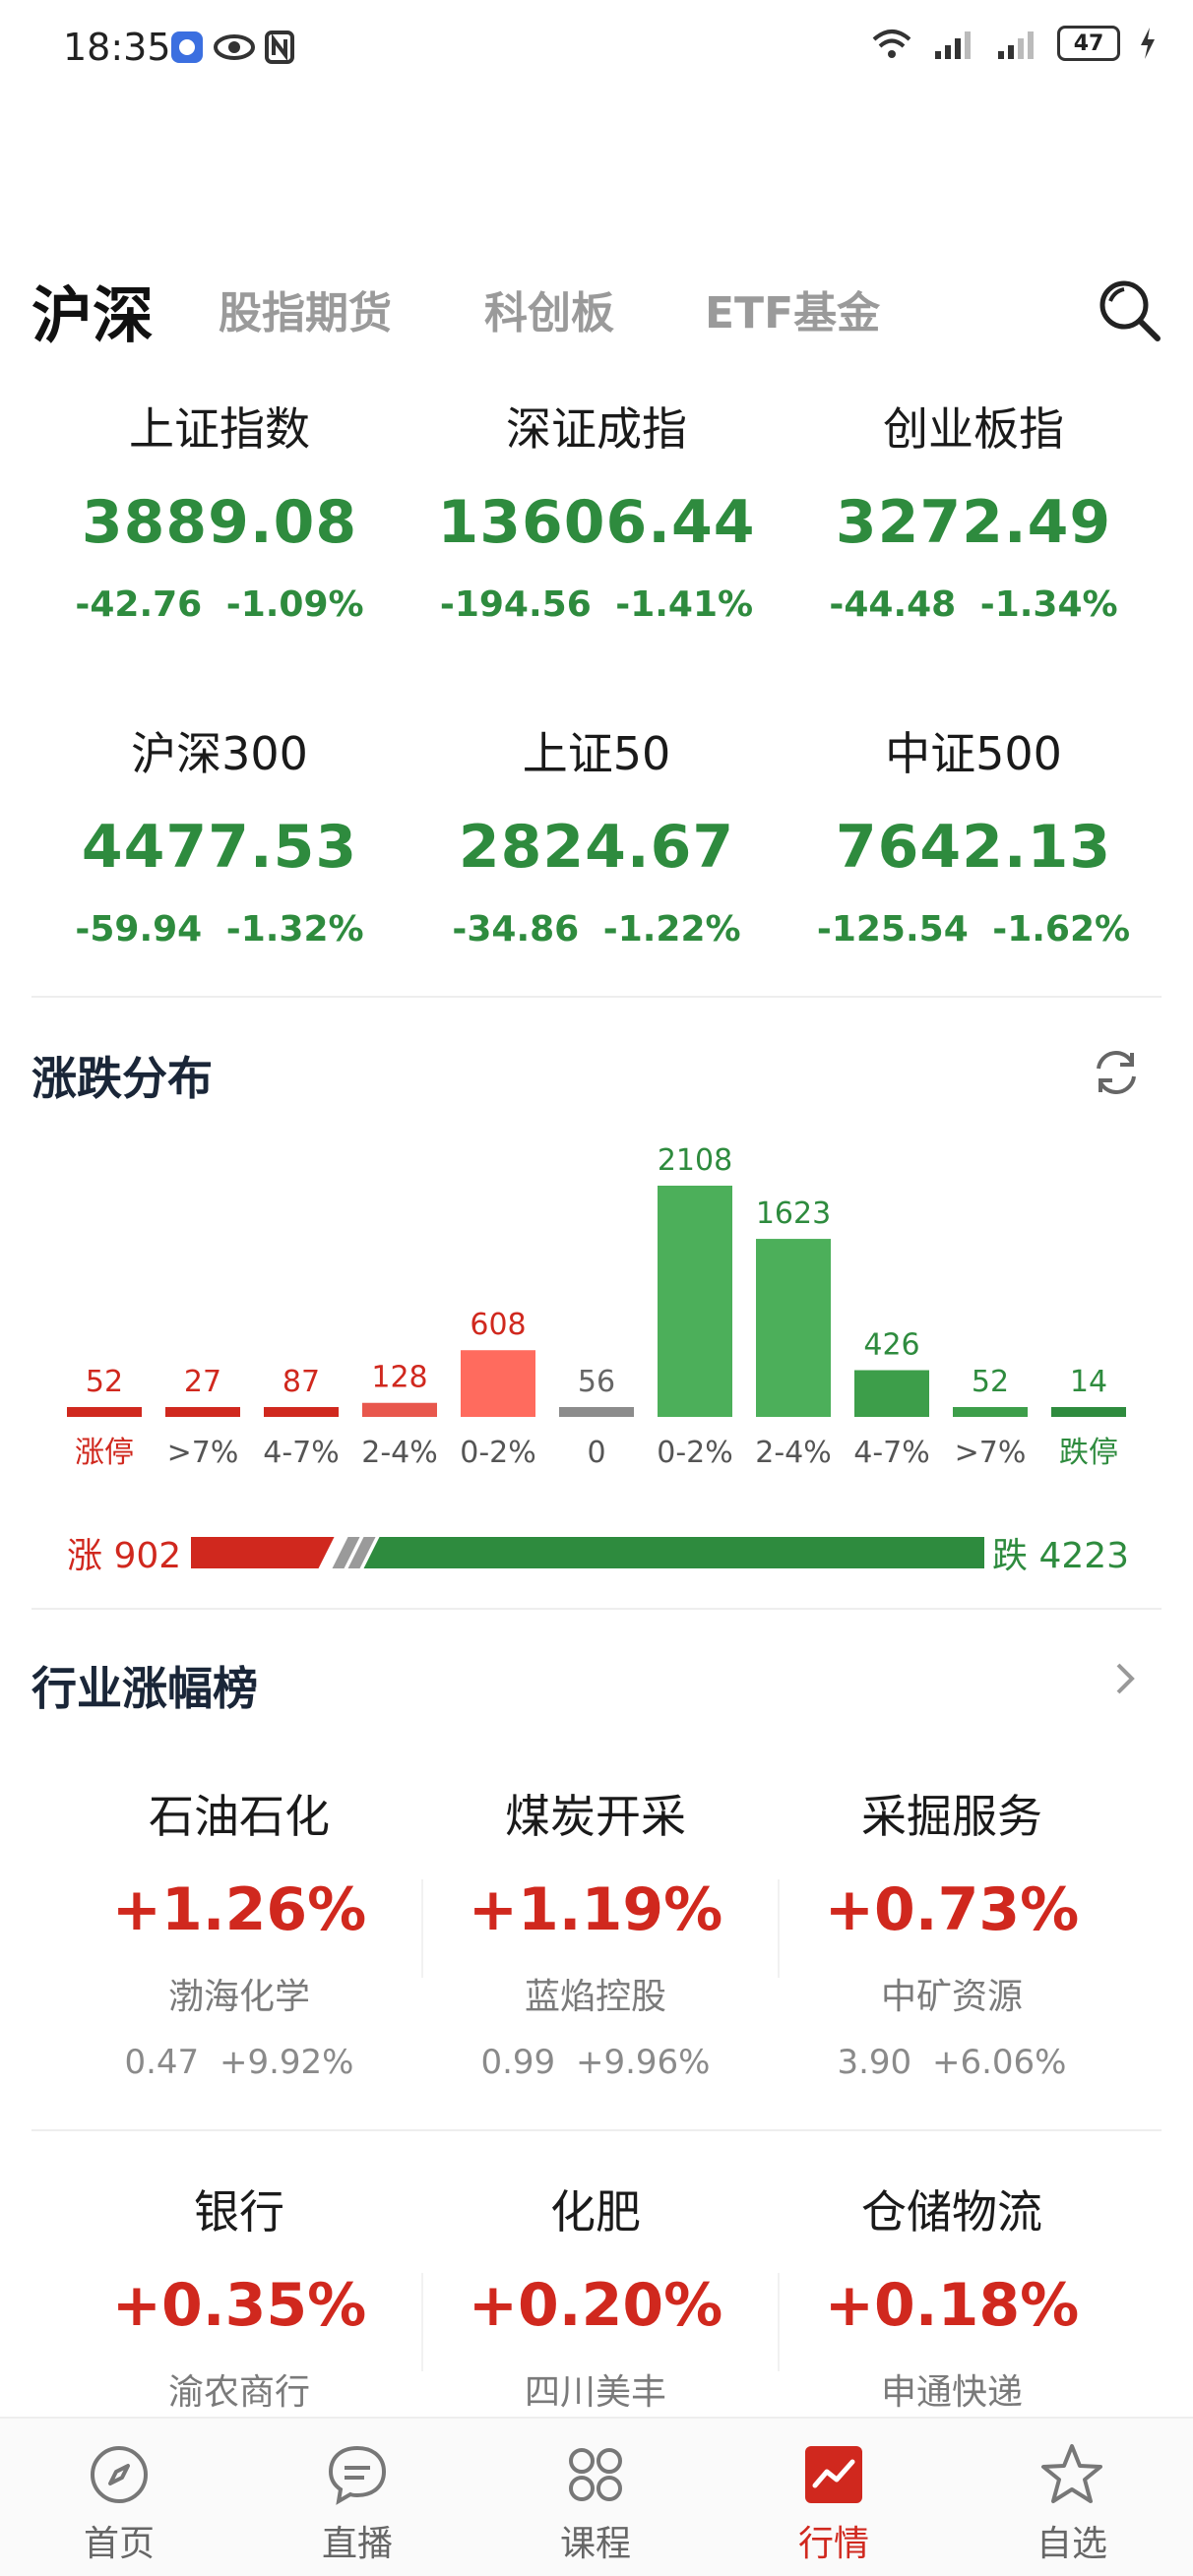 Image resolution: width=1193 pixels, height=2576 pixels. What do you see at coordinates (117, 47) in the screenshot?
I see `status-time: 18:35` at bounding box center [117, 47].